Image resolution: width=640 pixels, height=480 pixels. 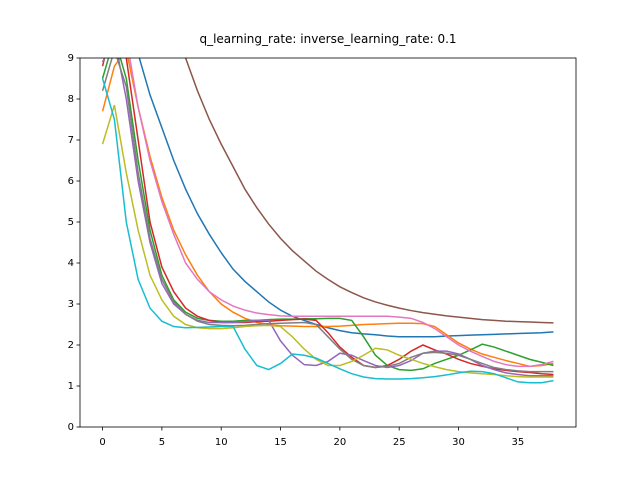 What do you see at coordinates (517, 442) in the screenshot?
I see `x-tick-label: 35` at bounding box center [517, 442].